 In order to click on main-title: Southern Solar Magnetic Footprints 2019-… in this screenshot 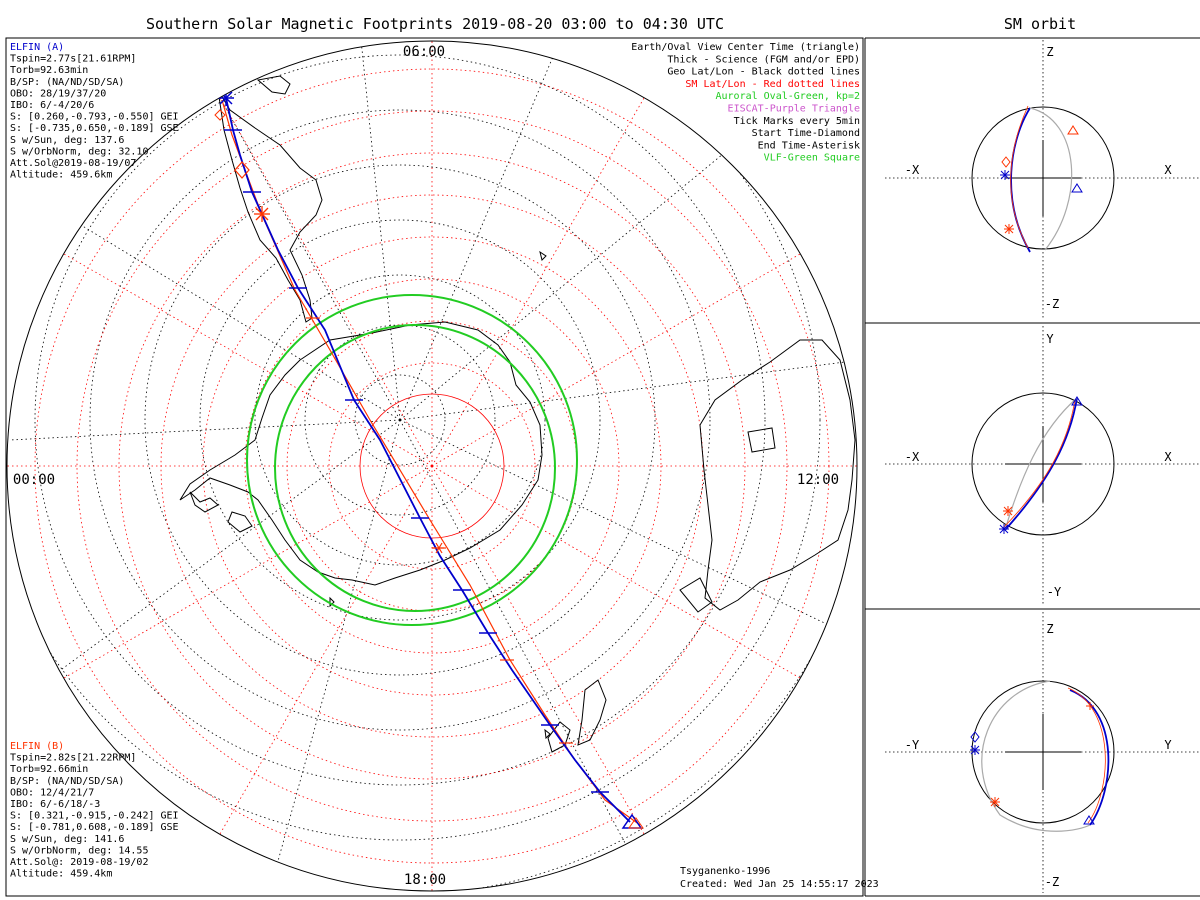, I will do `click(435, 24)`.